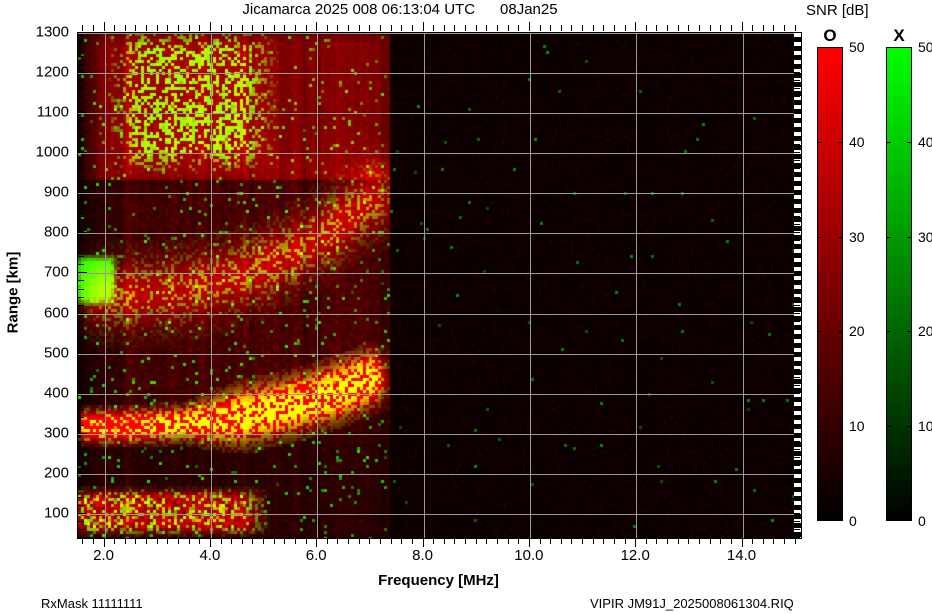  What do you see at coordinates (56, 232) in the screenshot?
I see `y-tick-label: 800` at bounding box center [56, 232].